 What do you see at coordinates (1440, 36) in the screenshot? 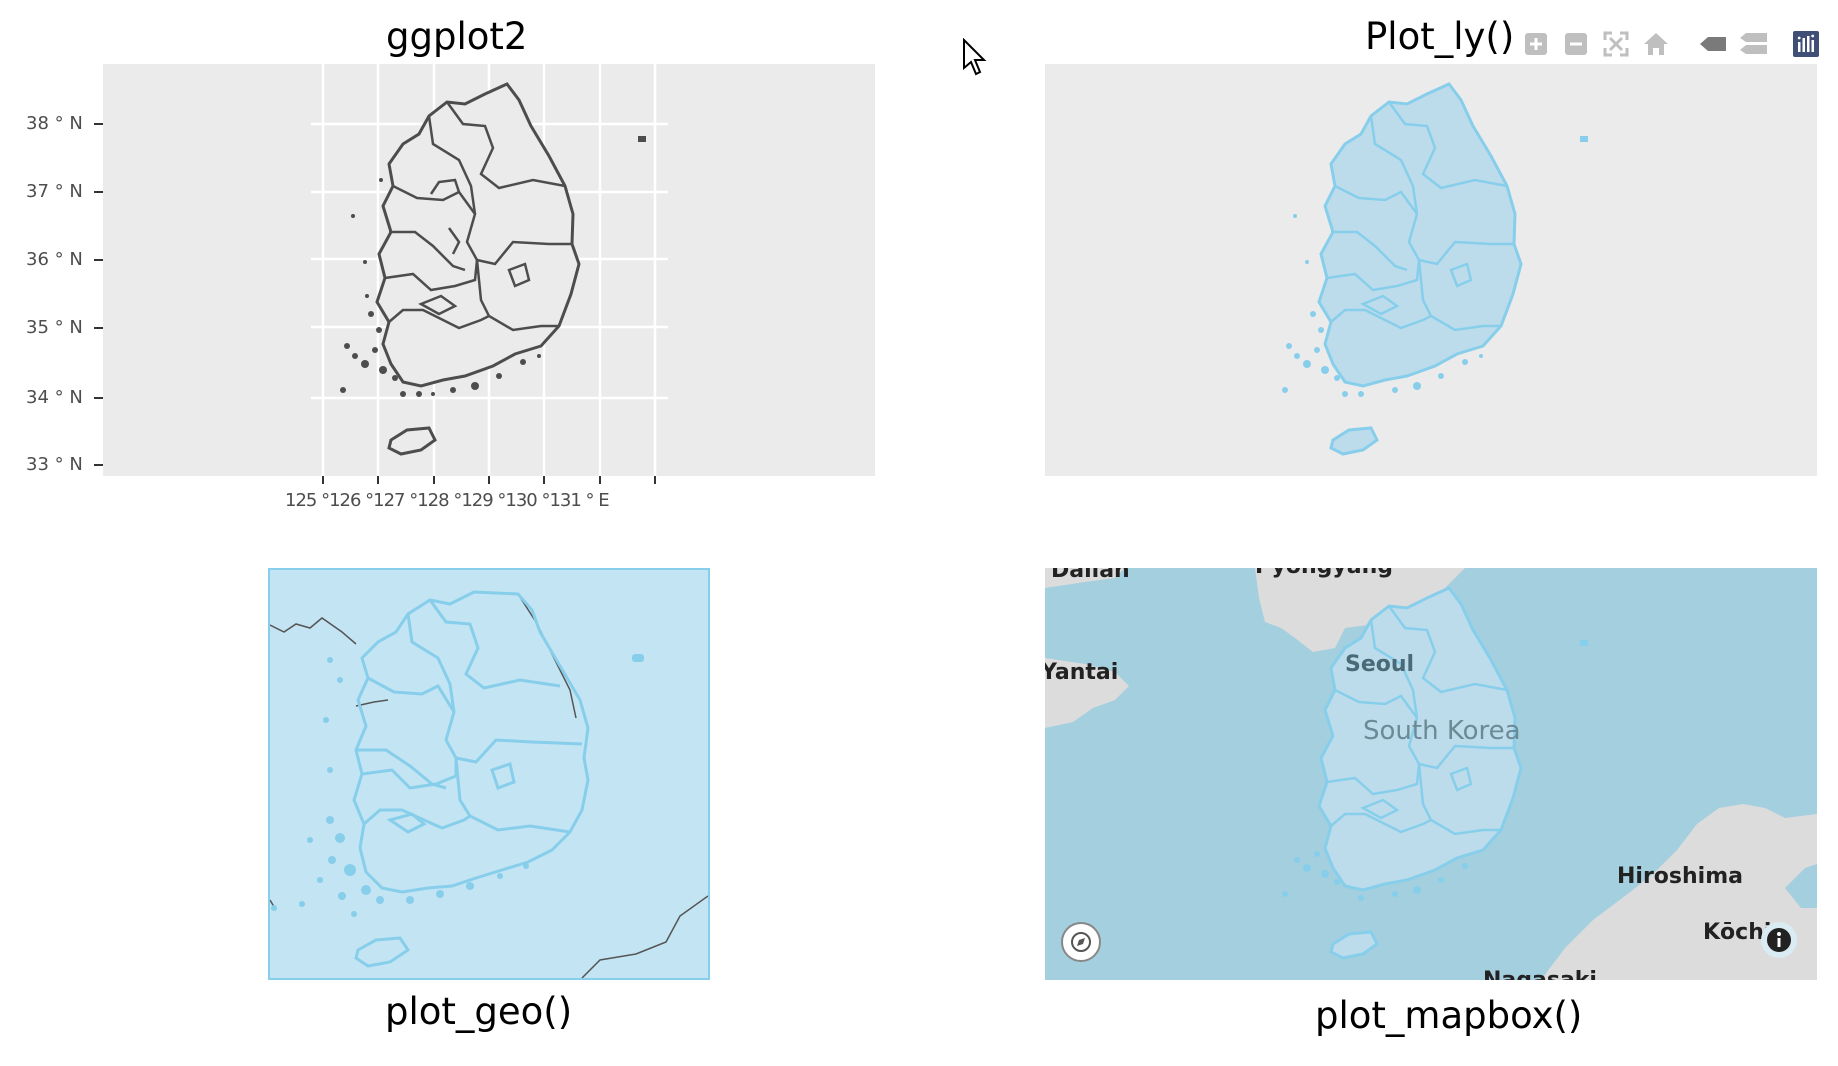
I see `caption-plotly: Plot_ly()` at bounding box center [1440, 36].